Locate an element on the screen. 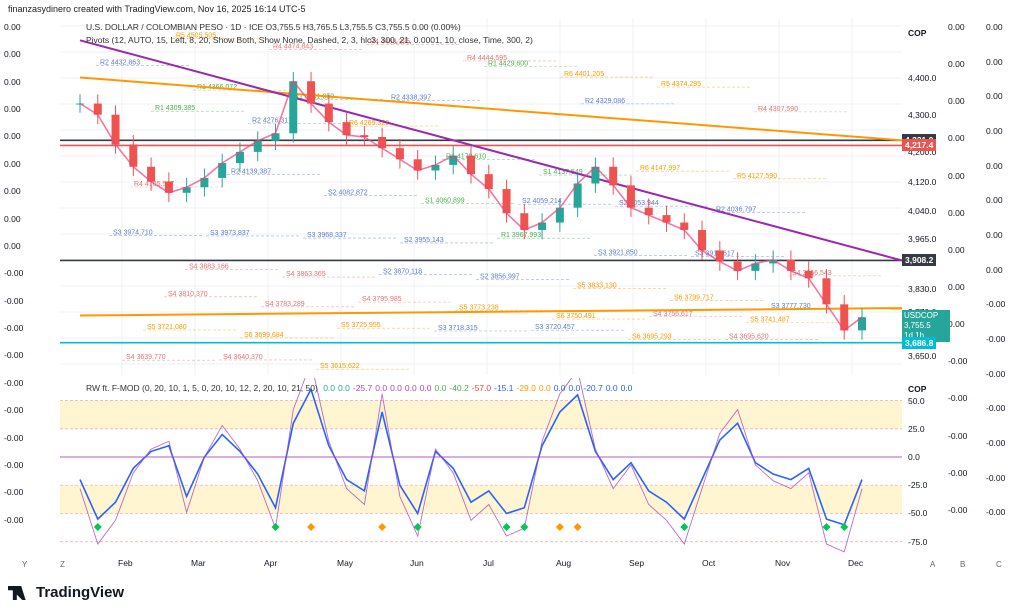 The height and width of the screenshot is (616, 1024). oscillator-value: -29.0 is located at coordinates (526, 388).